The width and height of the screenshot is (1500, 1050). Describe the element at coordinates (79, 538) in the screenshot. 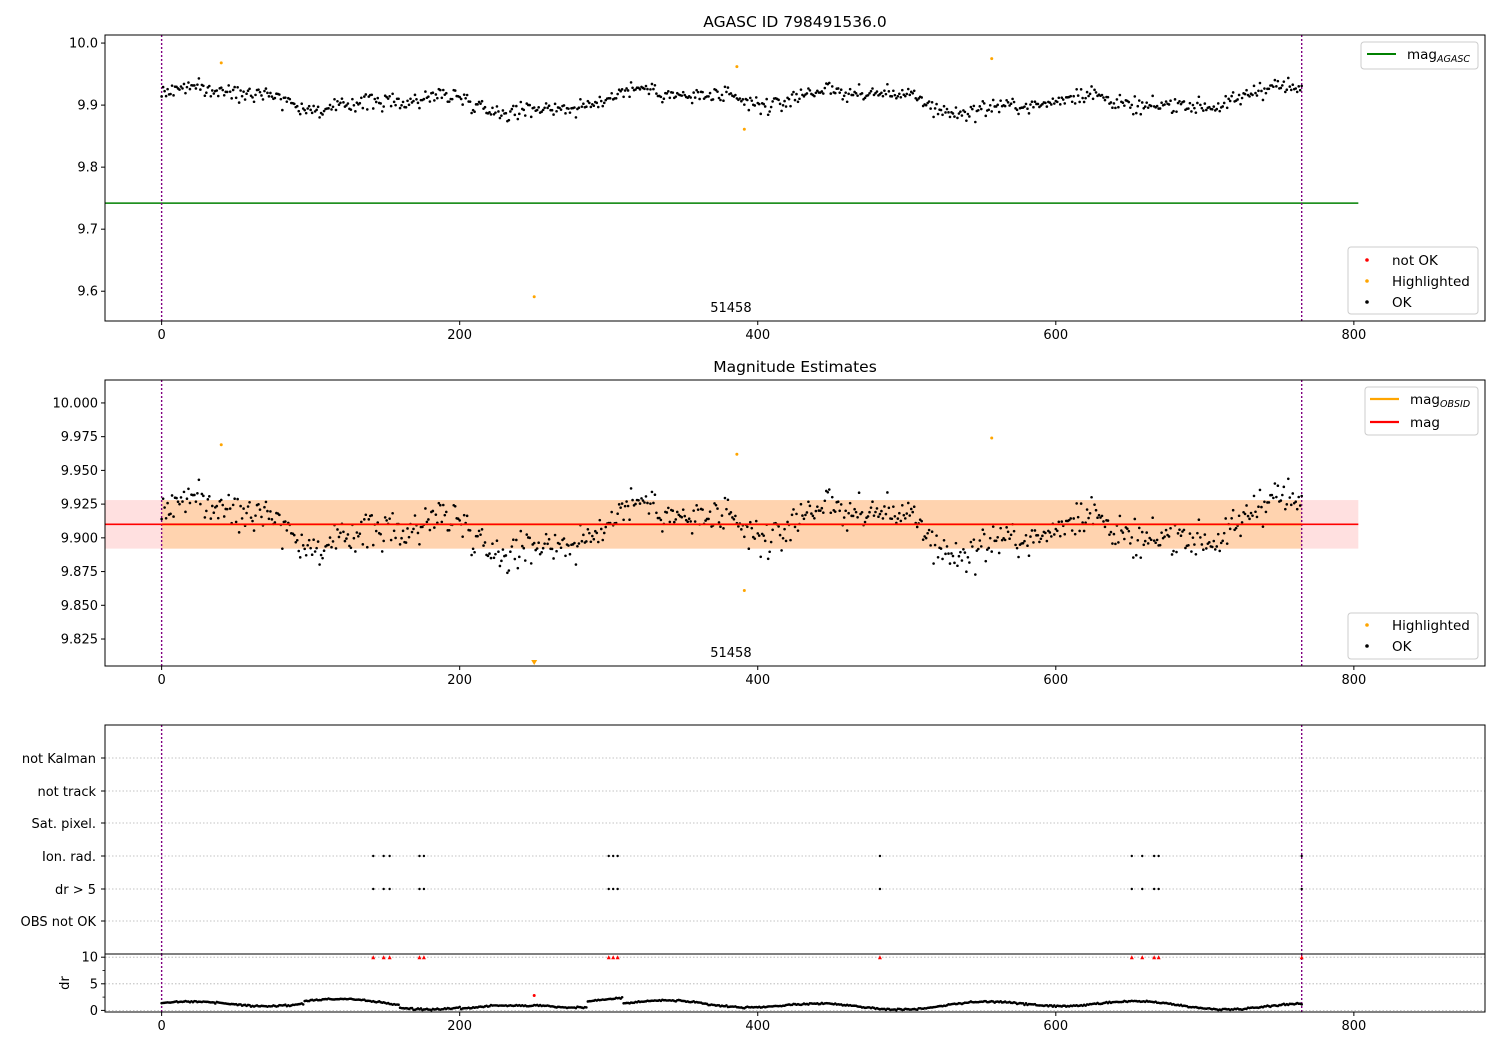

I see `mag-estimates-ytick-label: 9.900` at that location.